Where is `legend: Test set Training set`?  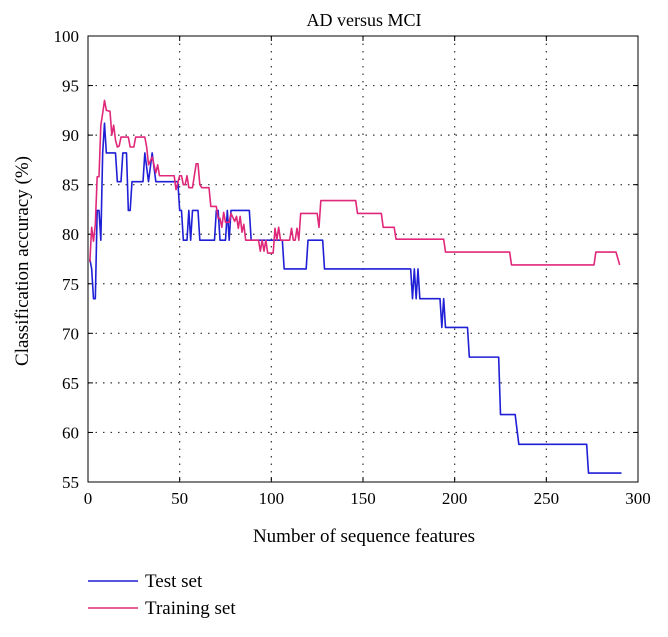
legend: Test set Training set is located at coordinates (162, 595).